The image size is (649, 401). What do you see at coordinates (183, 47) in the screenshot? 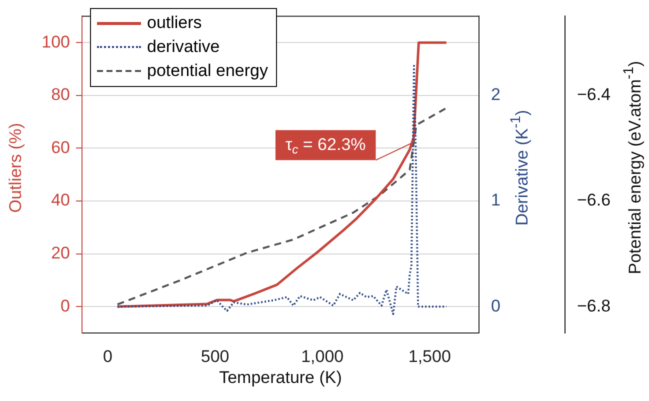
I see `legend-label: derivative` at bounding box center [183, 47].